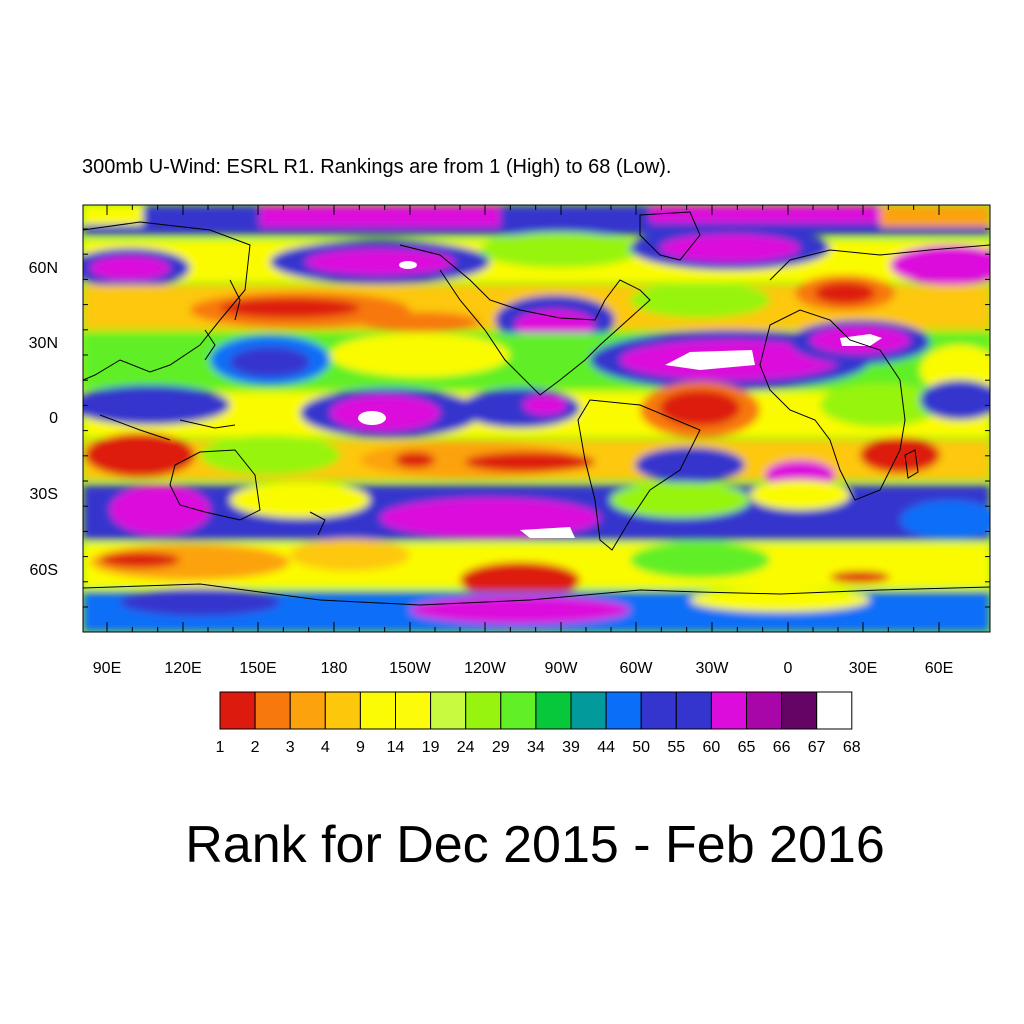  Describe the element at coordinates (325, 747) in the screenshot. I see `colorbar-label: 4` at that location.